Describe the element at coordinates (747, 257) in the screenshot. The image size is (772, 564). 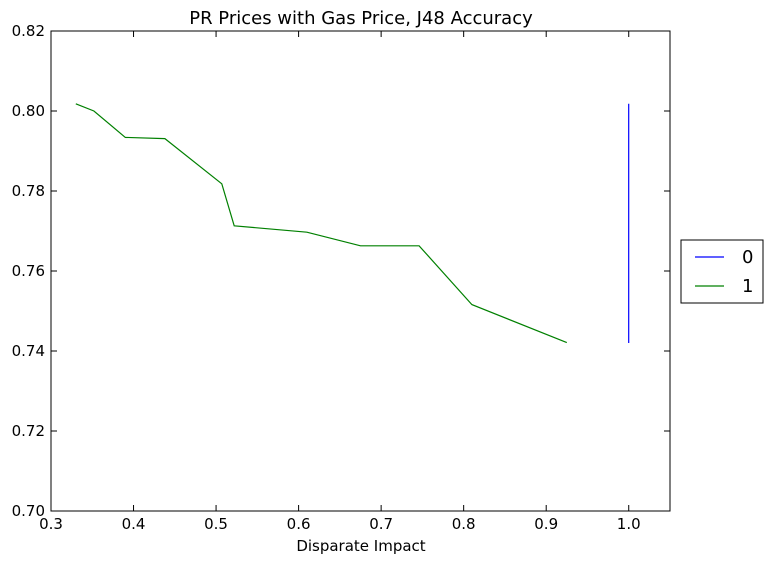
I see `legend-label-0: 0` at that location.